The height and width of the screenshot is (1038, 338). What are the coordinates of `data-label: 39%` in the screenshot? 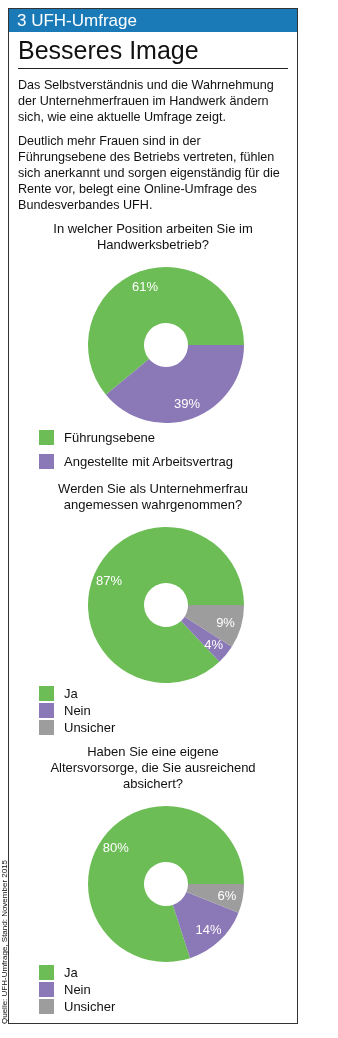 It's located at (187, 403).